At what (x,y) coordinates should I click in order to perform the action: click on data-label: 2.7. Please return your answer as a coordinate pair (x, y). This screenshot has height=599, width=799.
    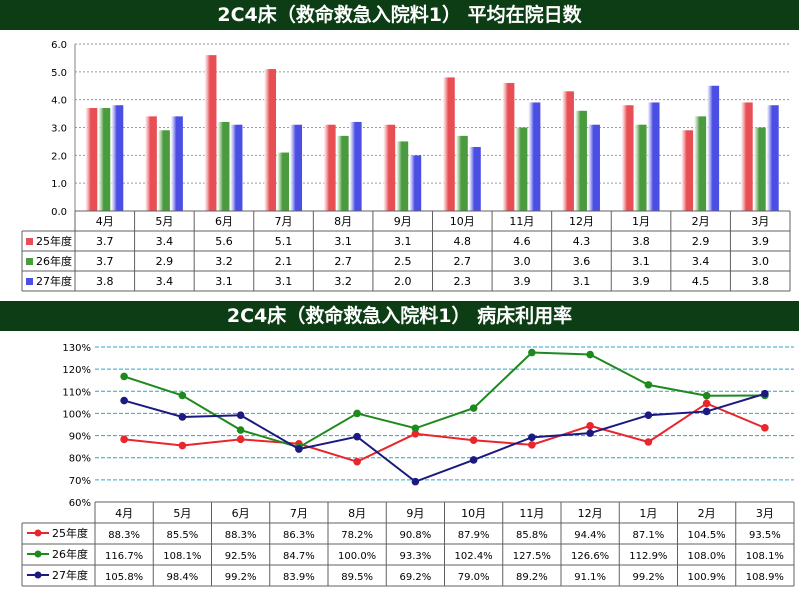
    Looking at the image, I should click on (343, 261).